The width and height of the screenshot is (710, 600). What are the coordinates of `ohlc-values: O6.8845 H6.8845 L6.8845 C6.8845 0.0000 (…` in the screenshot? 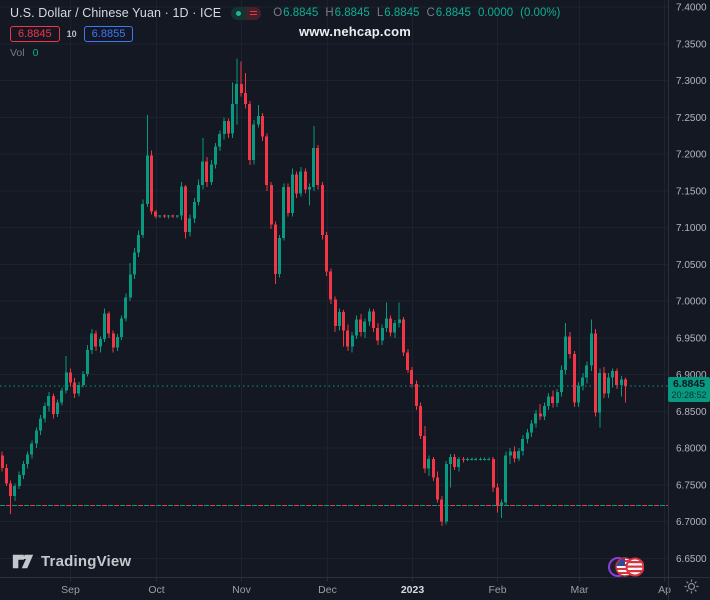 It's located at (417, 13).